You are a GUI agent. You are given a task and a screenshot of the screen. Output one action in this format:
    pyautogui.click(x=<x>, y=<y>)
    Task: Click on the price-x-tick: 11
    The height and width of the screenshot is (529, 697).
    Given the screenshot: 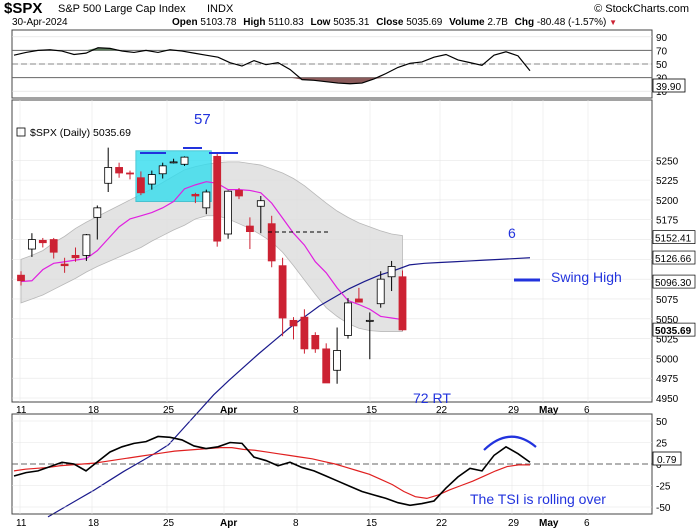 What is the action you would take?
    pyautogui.click(x=21, y=410)
    